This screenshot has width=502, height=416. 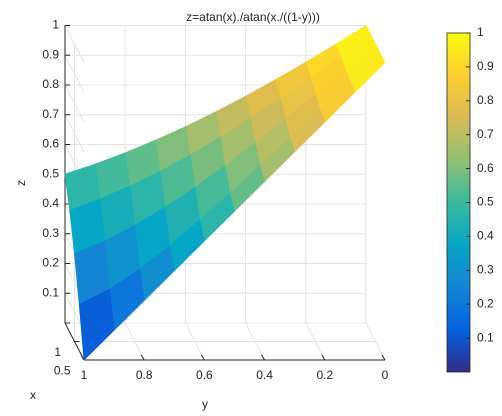 I want to click on x-axis-label: x, so click(x=33, y=395).